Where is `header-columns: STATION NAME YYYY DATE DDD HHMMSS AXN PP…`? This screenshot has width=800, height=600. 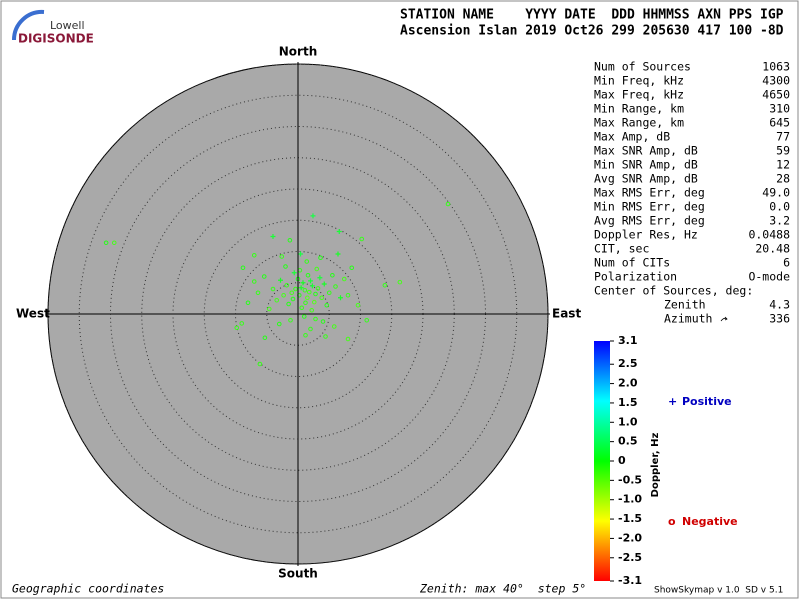
header-columns: STATION NAME YYYY DATE DDD HHMMSS AXN PP… is located at coordinates (592, 15).